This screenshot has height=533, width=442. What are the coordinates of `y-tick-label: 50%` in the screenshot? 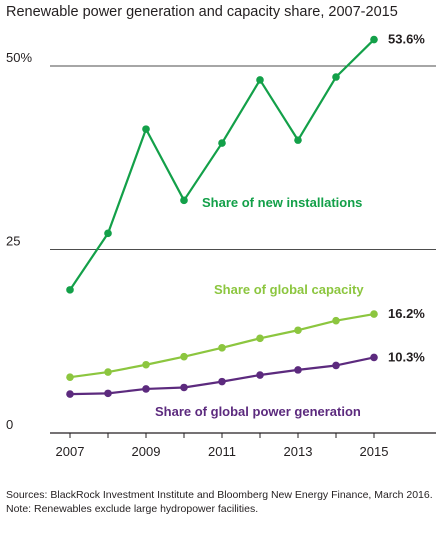 It's located at (19, 57).